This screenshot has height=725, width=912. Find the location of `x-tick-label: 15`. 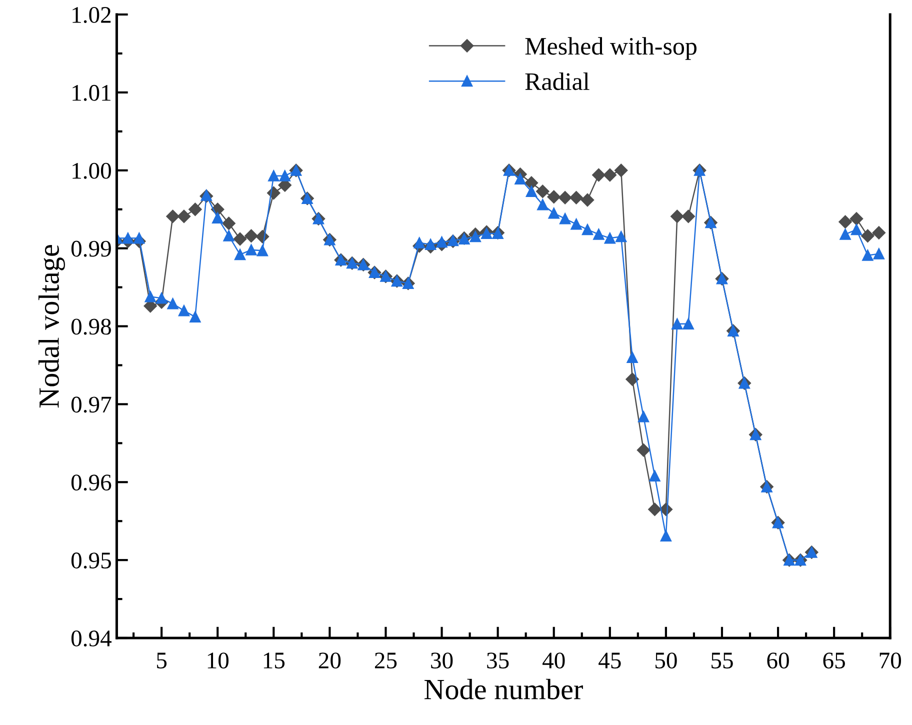

x-tick-label: 15 is located at coordinates (274, 660).